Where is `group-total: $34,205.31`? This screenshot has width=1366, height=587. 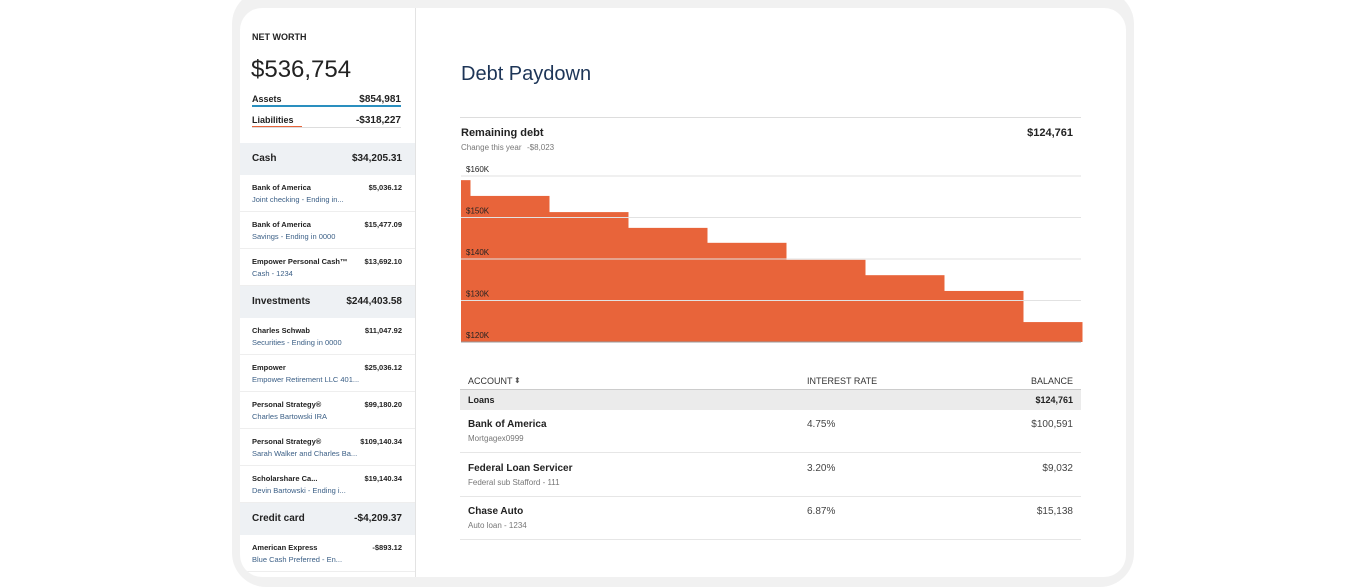
group-total: $34,205.31 is located at coordinates (376, 158).